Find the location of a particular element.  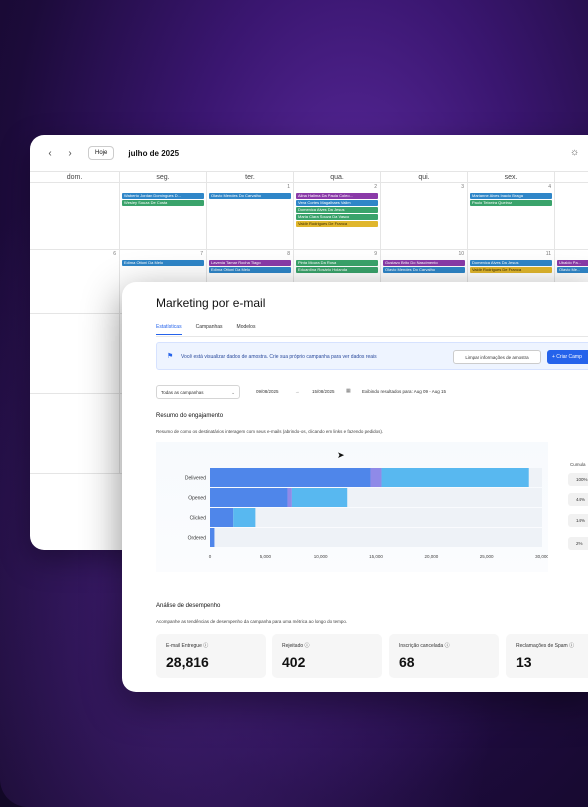

chevron-right-icon: › is located at coordinates (70, 153).